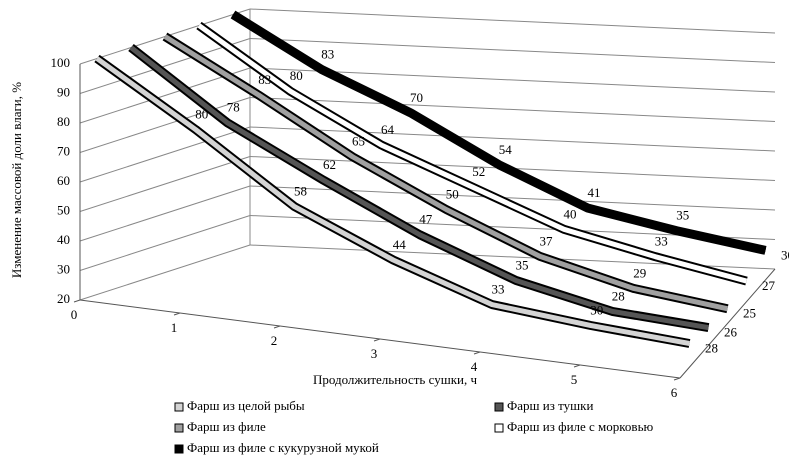  Describe the element at coordinates (400, 244) in the screenshot. I see `data-label: 44` at that location.